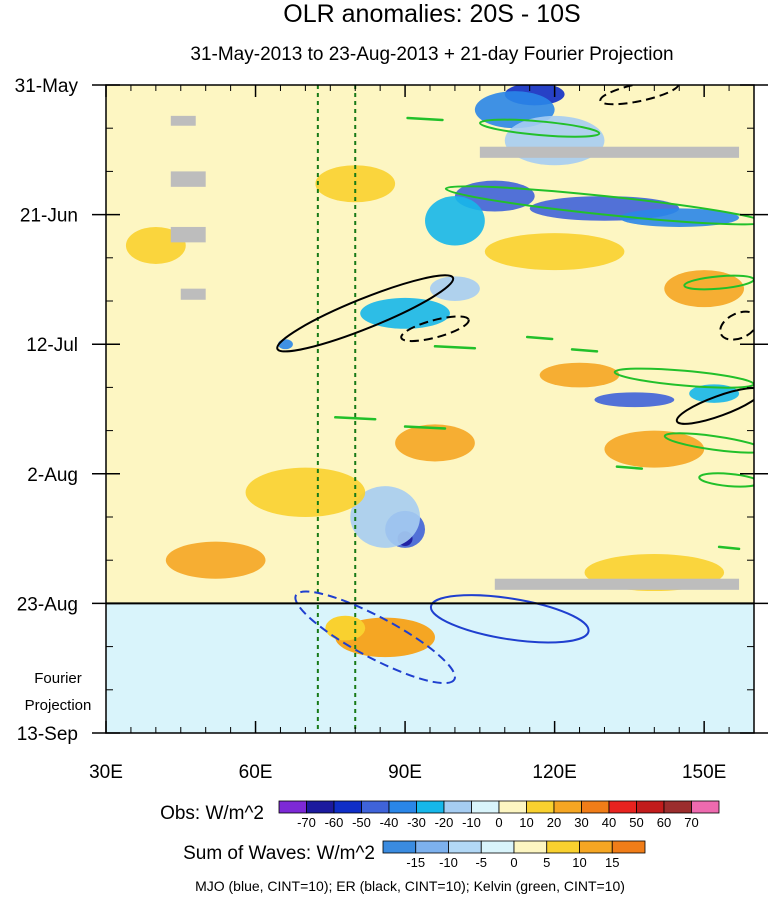 This screenshot has width=774, height=904. Describe the element at coordinates (554, 772) in the screenshot. I see `x-tick-label: 120E` at that location.